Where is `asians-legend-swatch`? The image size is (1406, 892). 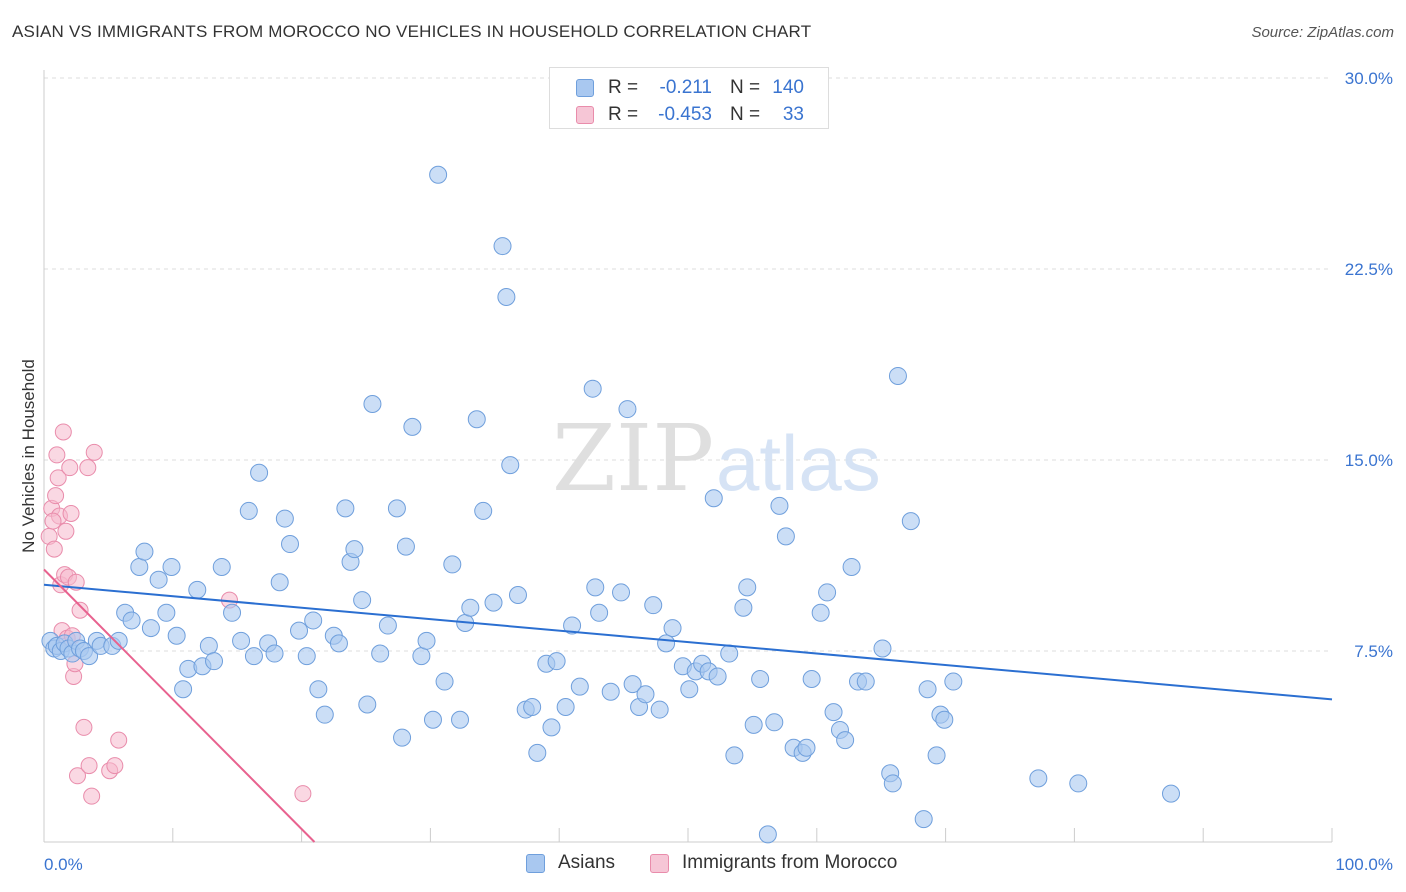
asians-legend-swatch is located at coordinates (535, 863).